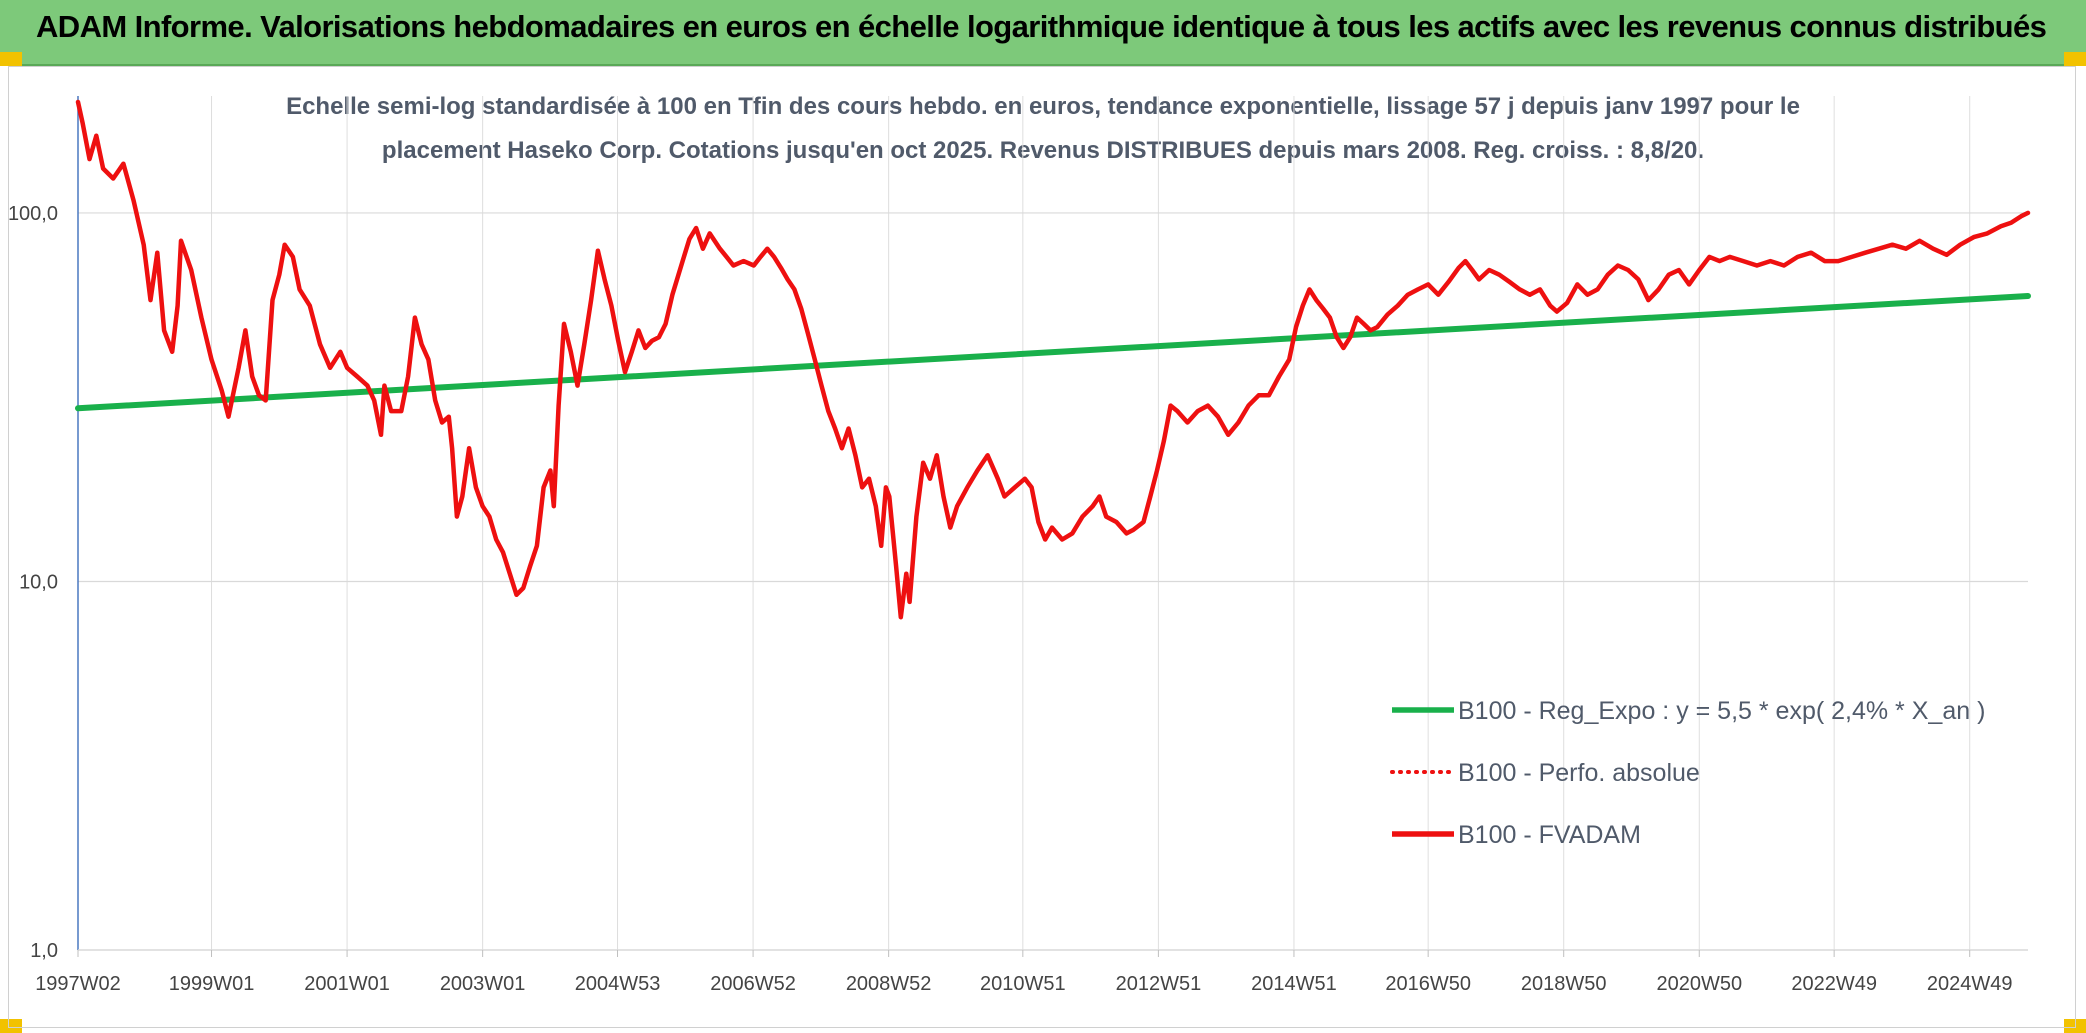 Image resolution: width=2086 pixels, height=1033 pixels. What do you see at coordinates (11, 1026) in the screenshot?
I see `corner-marker-bottom-left` at bounding box center [11, 1026].